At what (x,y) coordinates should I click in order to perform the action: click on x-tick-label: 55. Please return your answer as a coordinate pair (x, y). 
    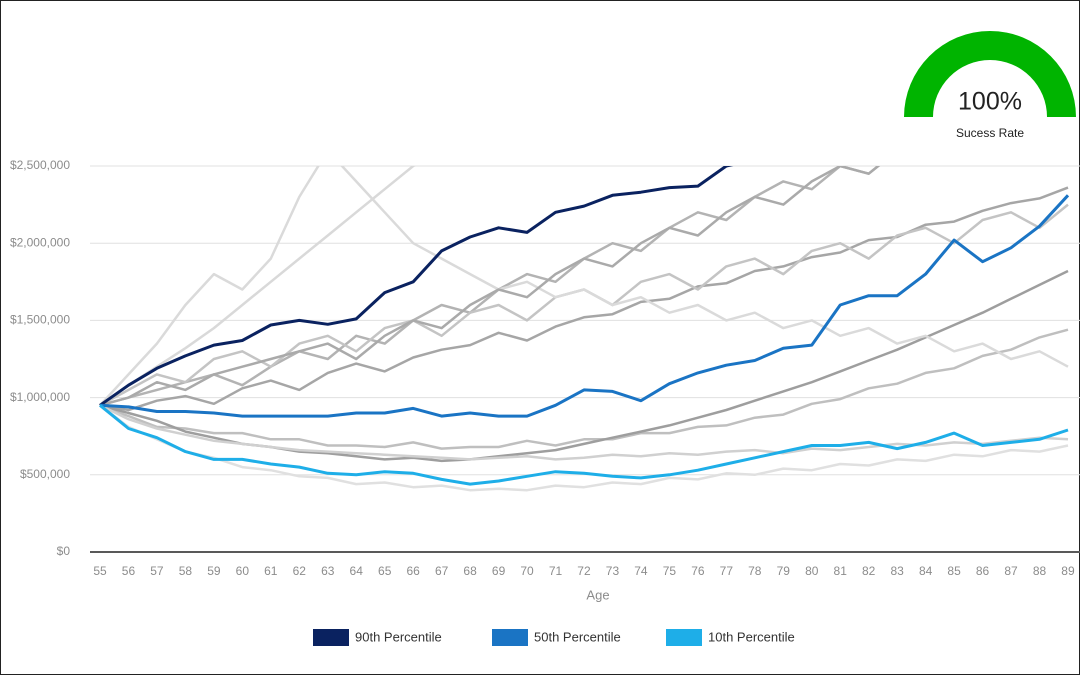
    Looking at the image, I should click on (100, 571).